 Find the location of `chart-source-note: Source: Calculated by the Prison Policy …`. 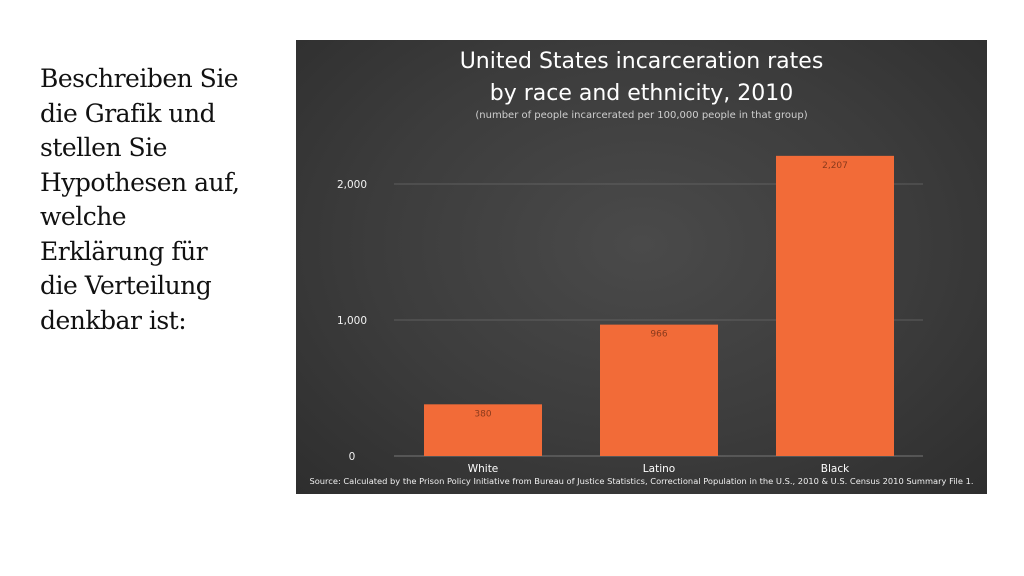

chart-source-note: Source: Calculated by the Prison Policy … is located at coordinates (641, 481).